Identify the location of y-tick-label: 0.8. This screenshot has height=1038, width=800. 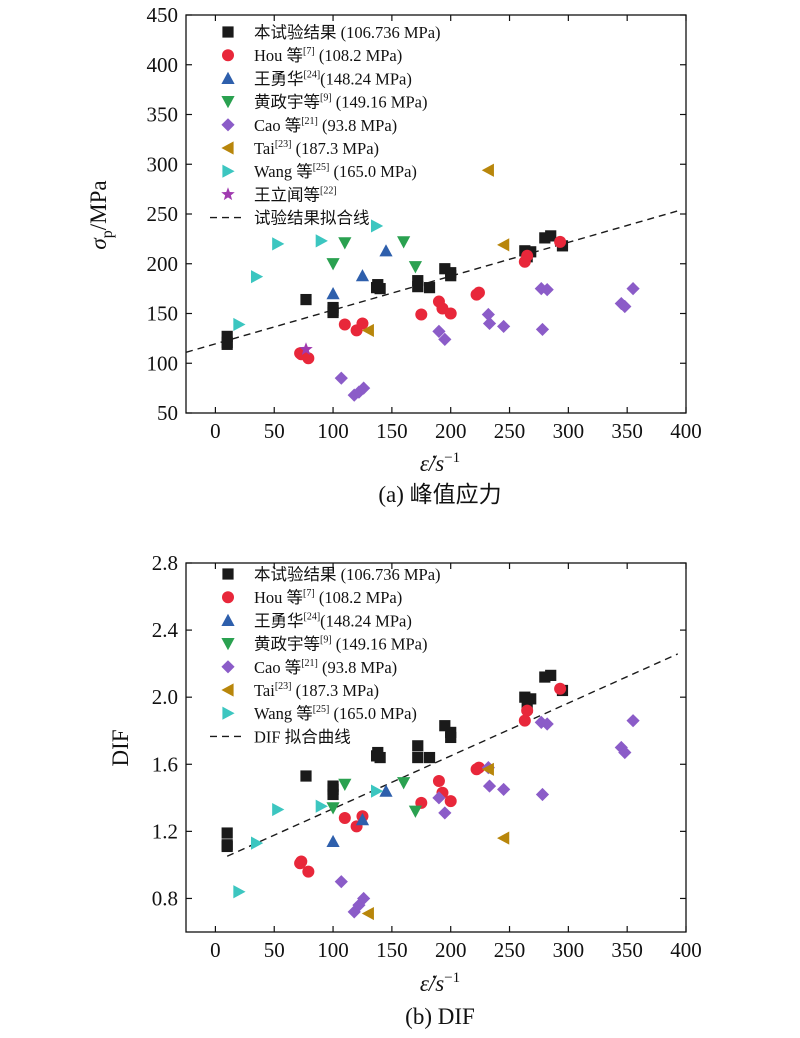
(165, 898).